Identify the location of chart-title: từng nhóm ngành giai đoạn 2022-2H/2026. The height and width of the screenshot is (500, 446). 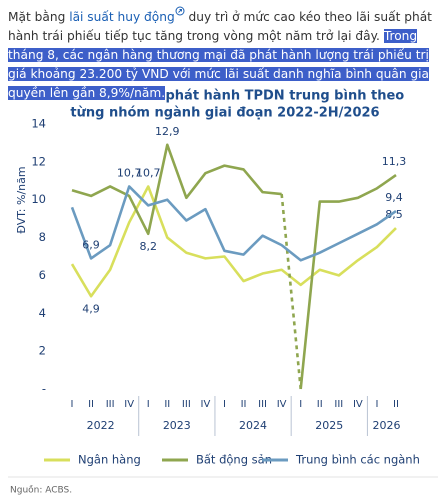
(224, 113).